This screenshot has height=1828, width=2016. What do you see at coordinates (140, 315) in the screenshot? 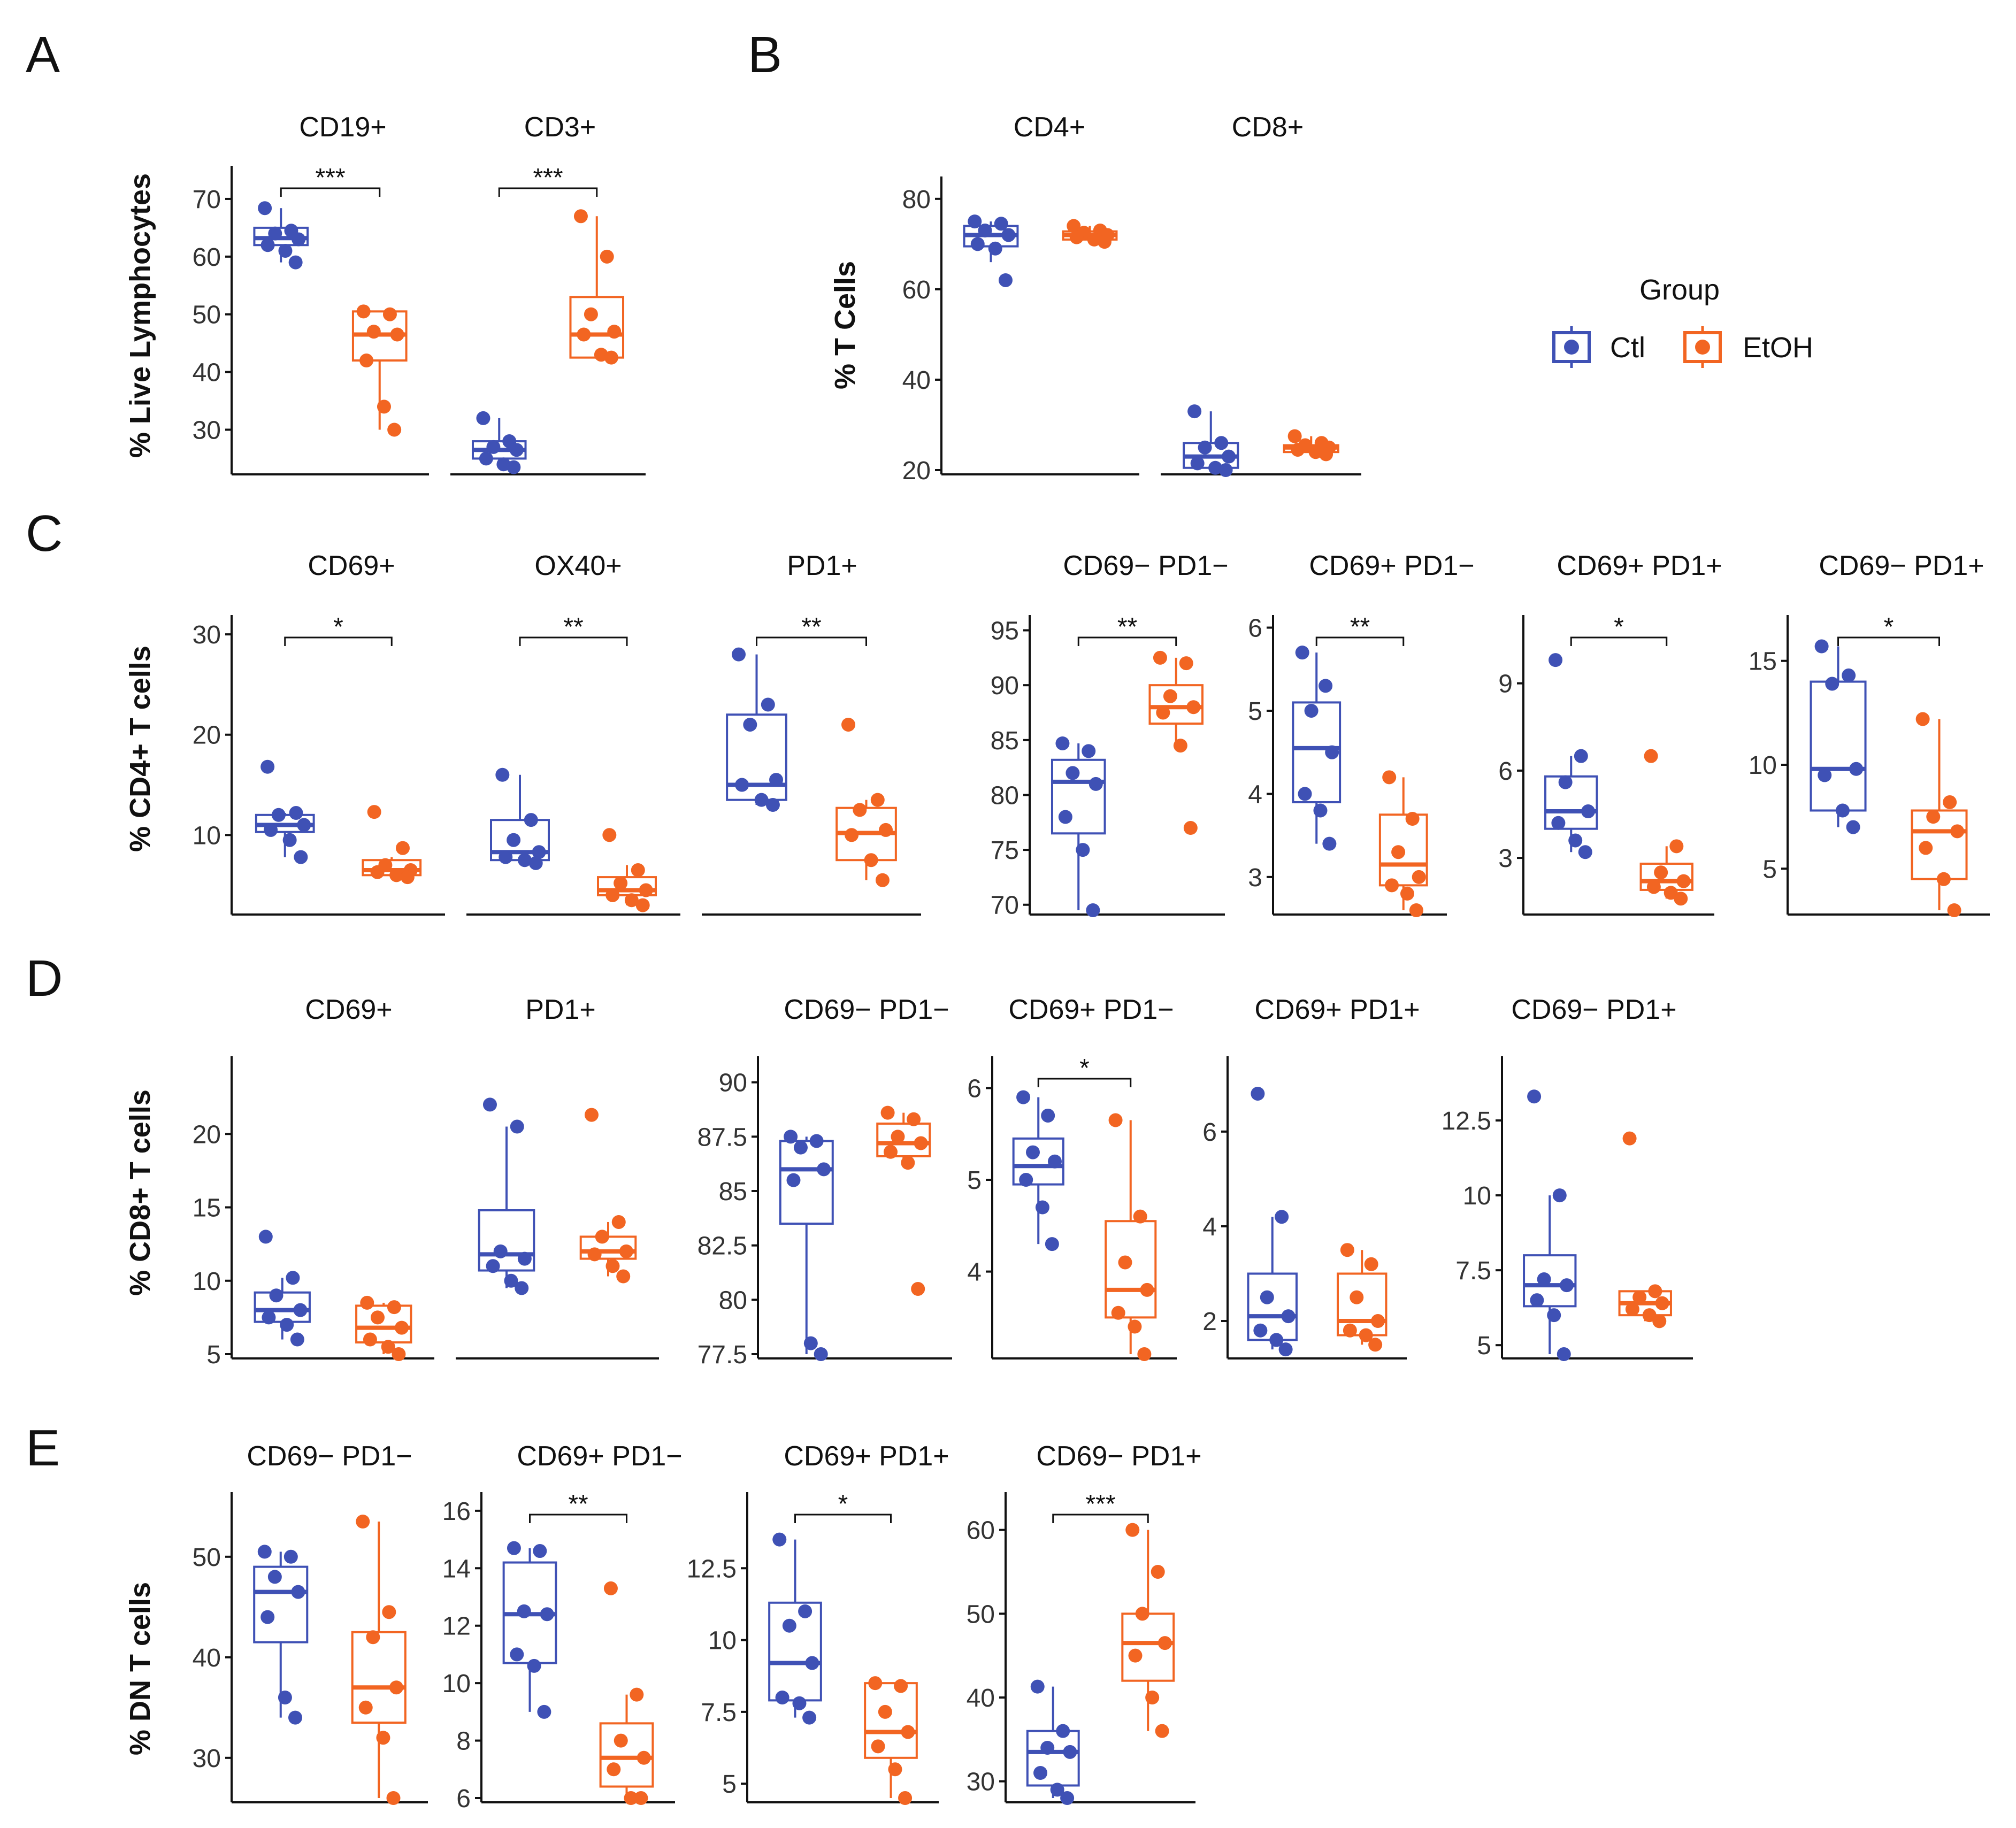
I see `y-axis-label-a: % Live Lymphocytes` at bounding box center [140, 315].